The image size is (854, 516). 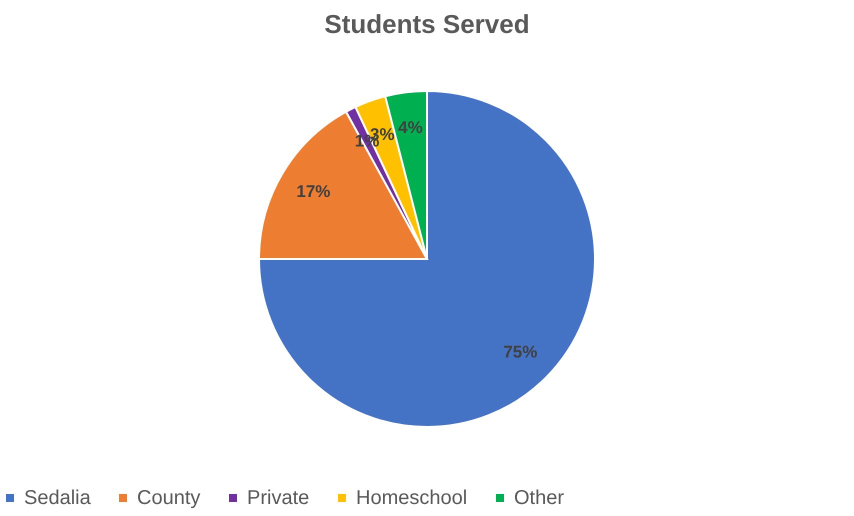 What do you see at coordinates (427, 24) in the screenshot?
I see `chart-title: Students Served` at bounding box center [427, 24].